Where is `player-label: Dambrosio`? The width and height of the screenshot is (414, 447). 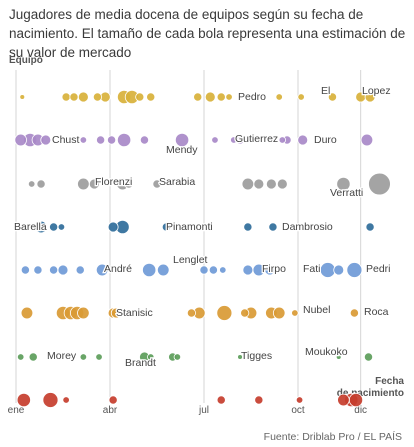 player-label: Dambrosio is located at coordinates (307, 227).